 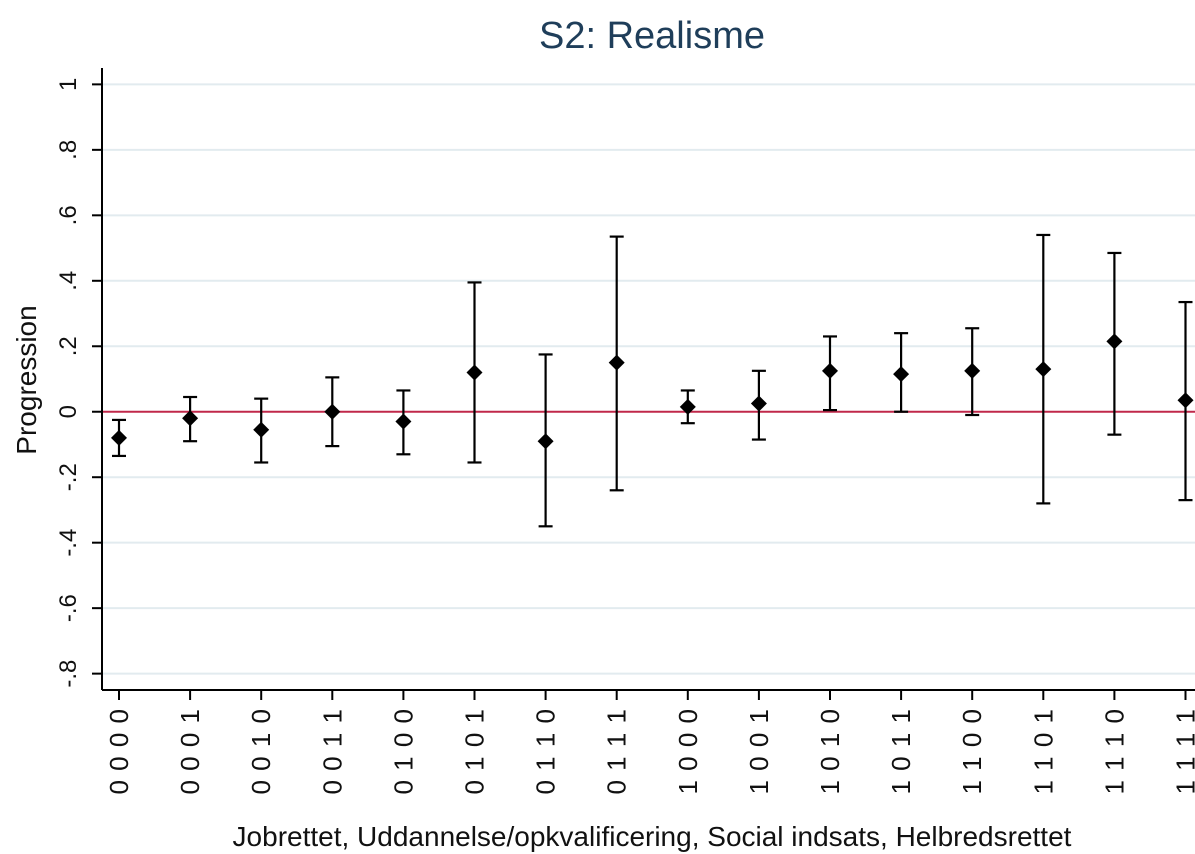 What do you see at coordinates (1114, 751) in the screenshot?
I see `x-tick-label: 1 1 1 0` at bounding box center [1114, 751].